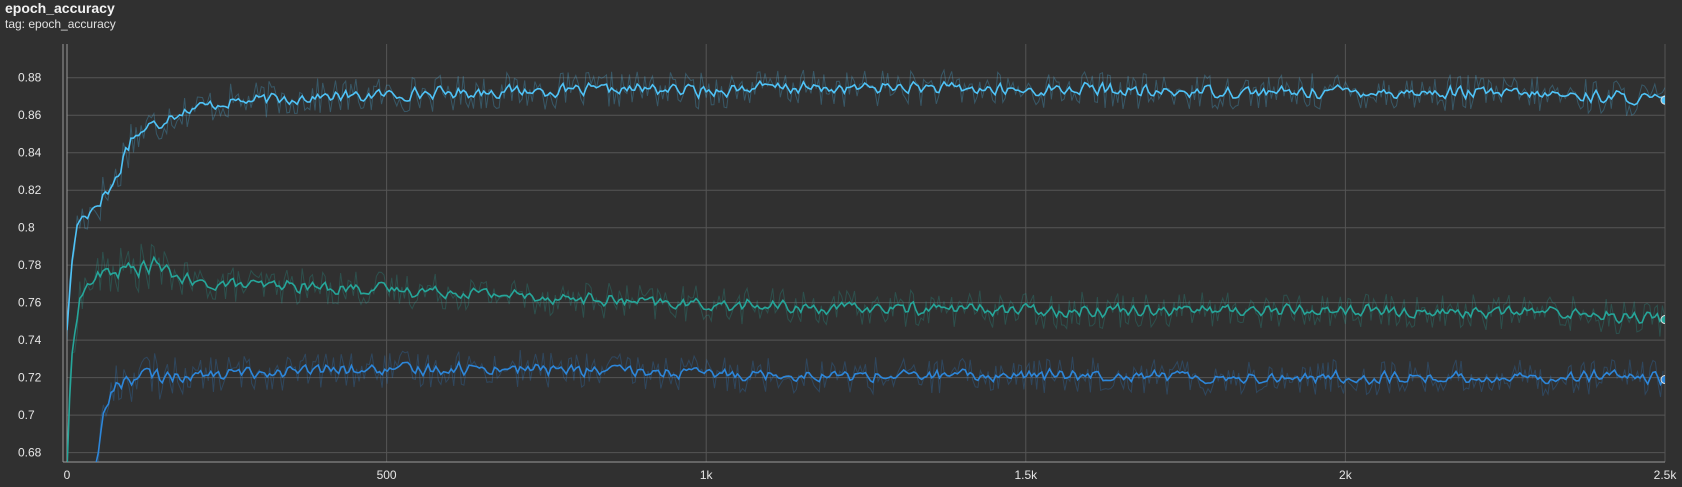 This screenshot has width=1682, height=487. I want to click on chart-header: epoch_accuracy tag: epoch_accuracy, so click(60, 16).